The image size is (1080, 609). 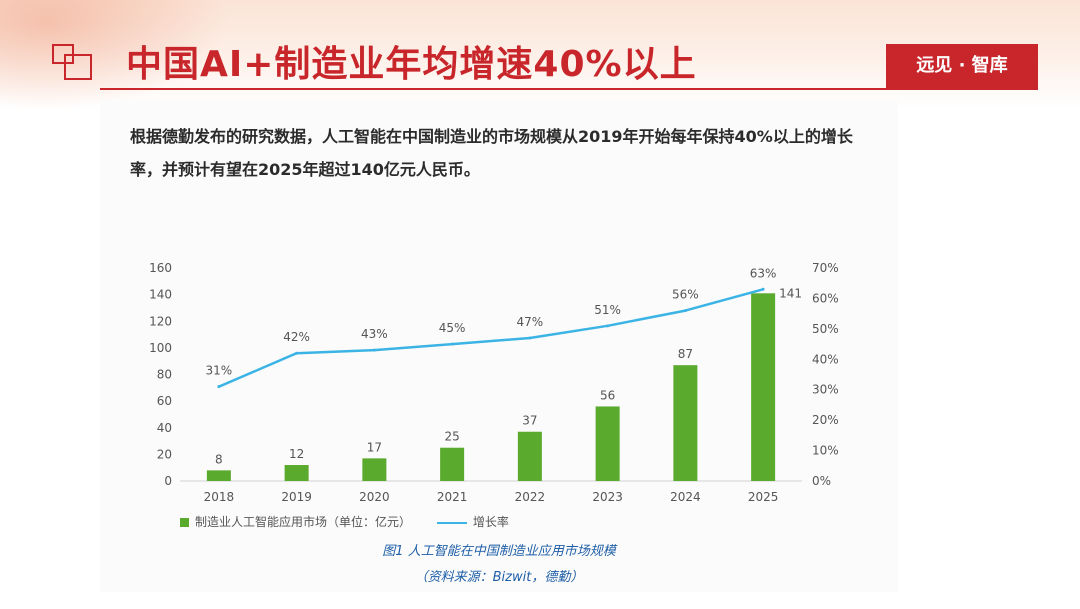 I want to click on line-data-label: 51%, so click(x=607, y=310).